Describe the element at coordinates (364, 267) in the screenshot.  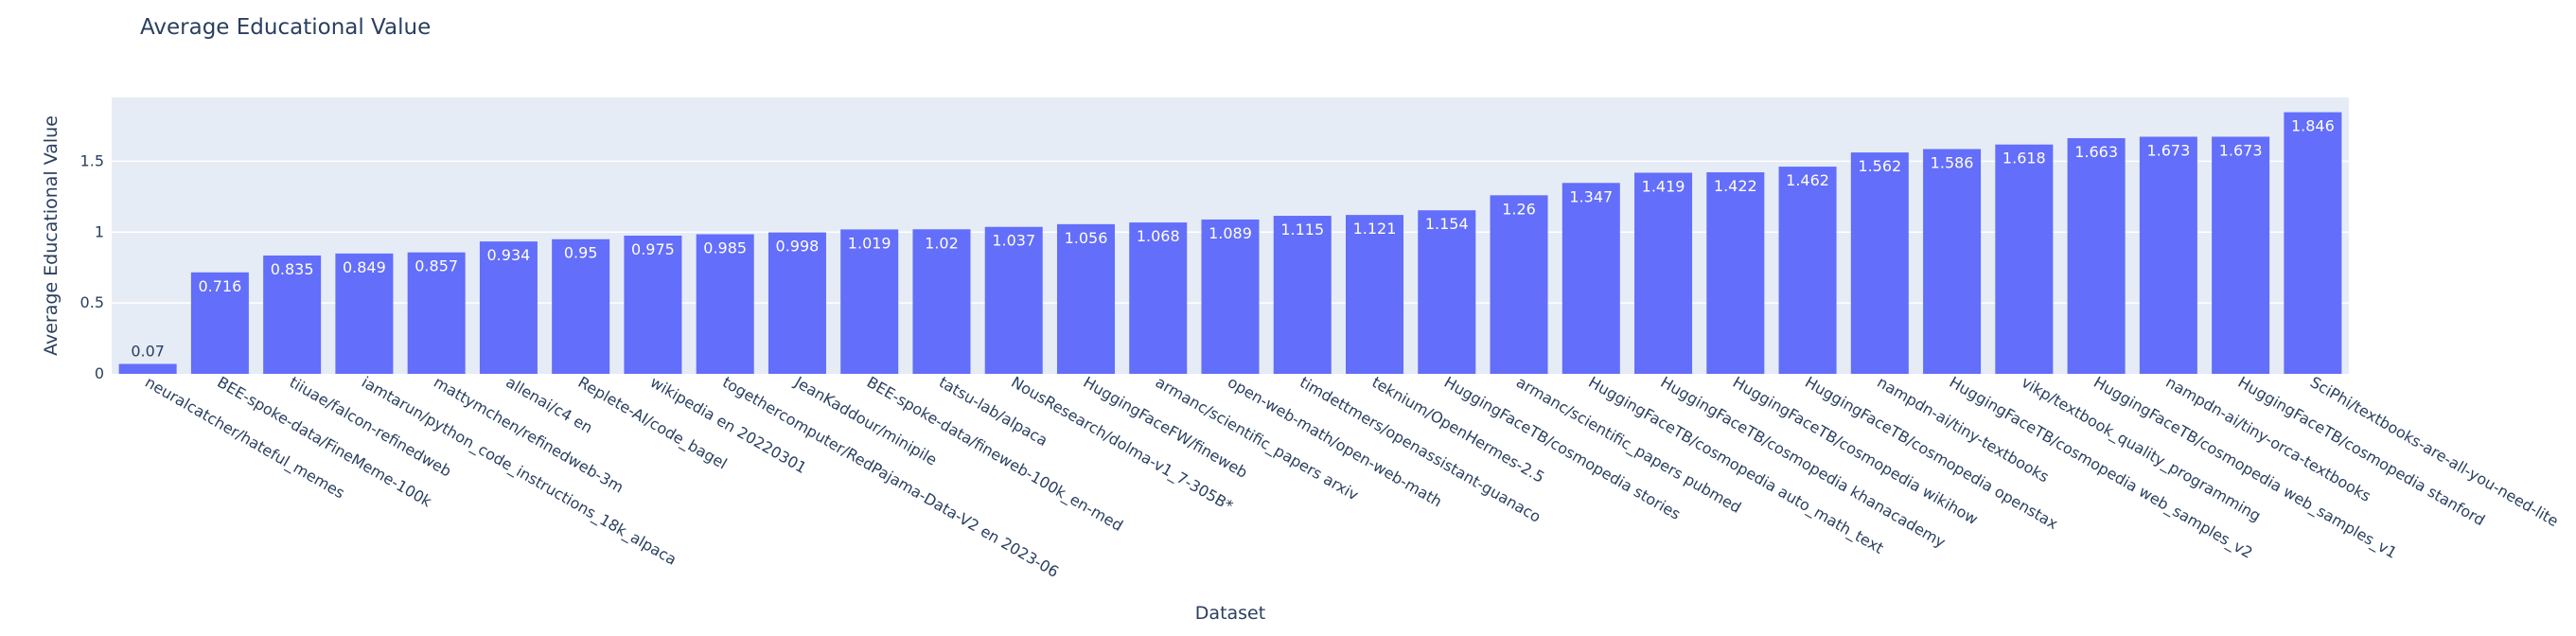
I see `bar-value-label: 0.849` at that location.